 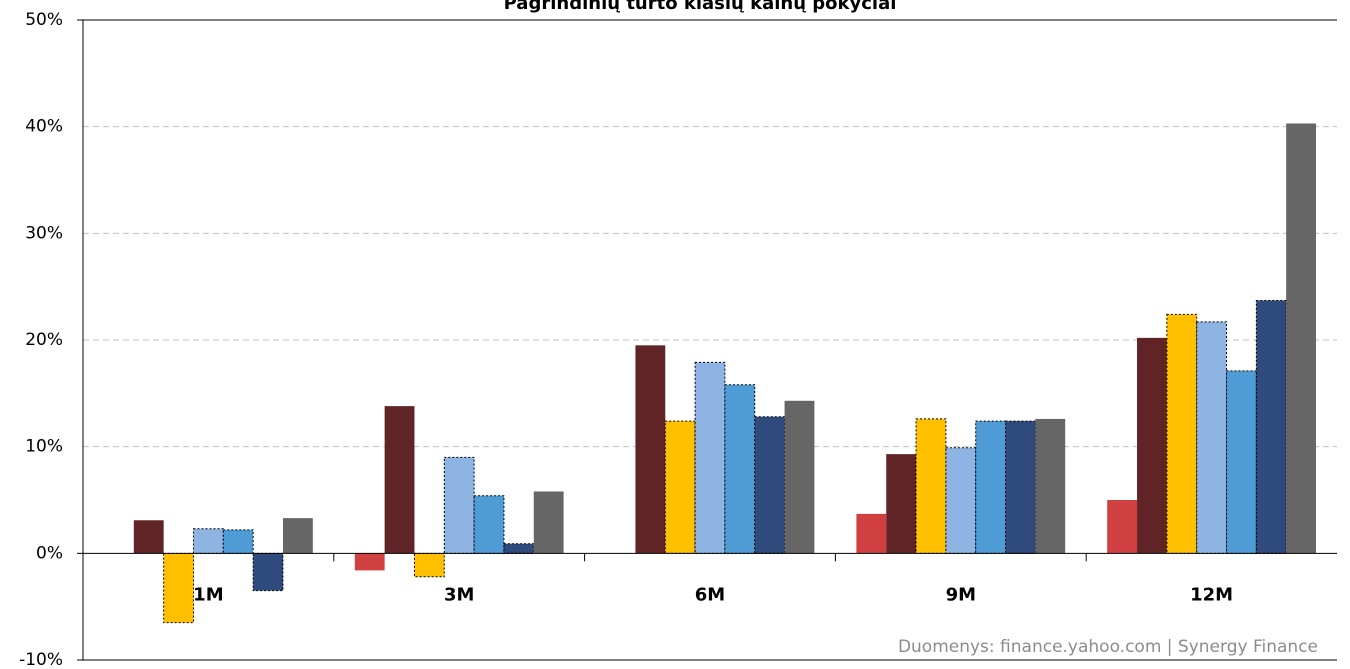 What do you see at coordinates (44, 127) in the screenshot?
I see `y-tick-label: 40%` at bounding box center [44, 127].